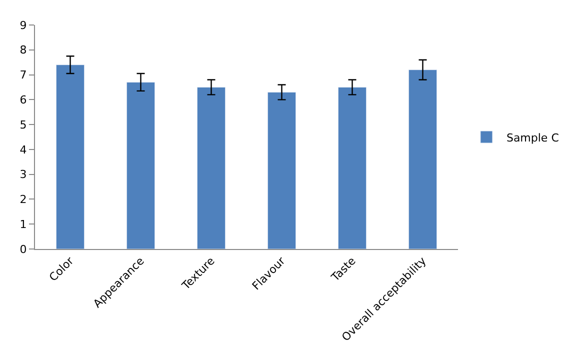  I want to click on y-tick-label: 9, so click(23, 25).